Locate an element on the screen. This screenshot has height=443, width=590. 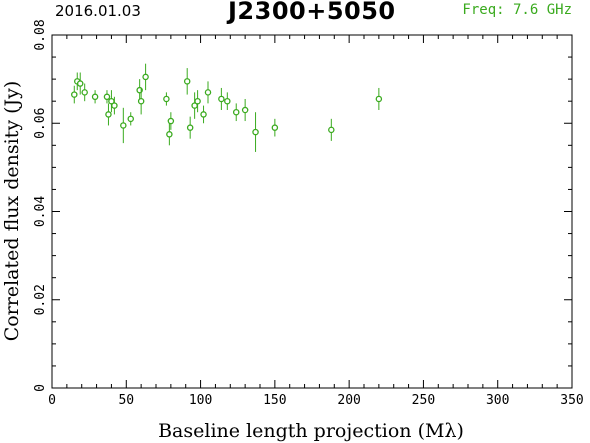
x-tick-label: 150 is located at coordinates (274, 400).